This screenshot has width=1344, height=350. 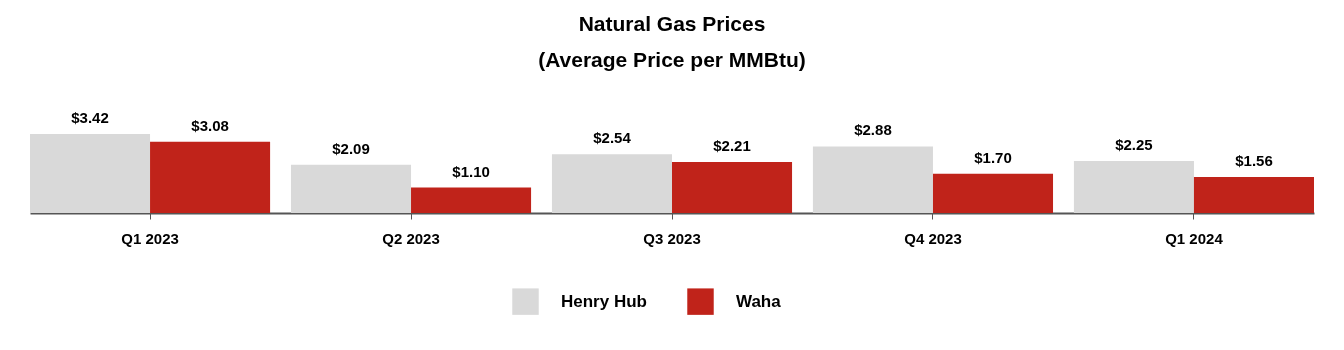 I want to click on text: Natural Gas Prices, so click(x=672, y=23).